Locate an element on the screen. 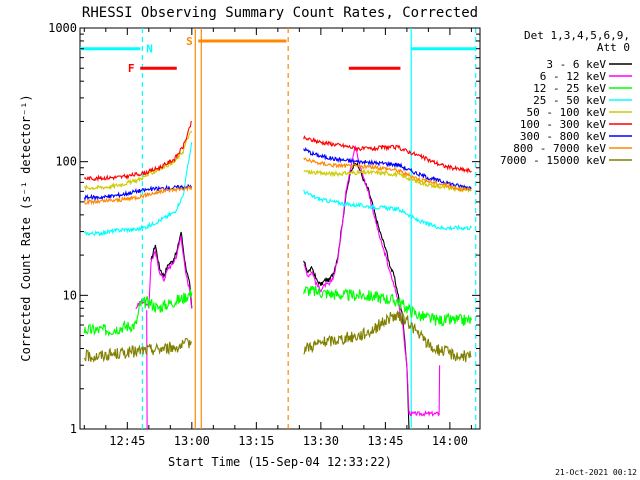 The width and height of the screenshot is (640, 480). legend-label: 300 - 800 keV is located at coordinates (563, 136).